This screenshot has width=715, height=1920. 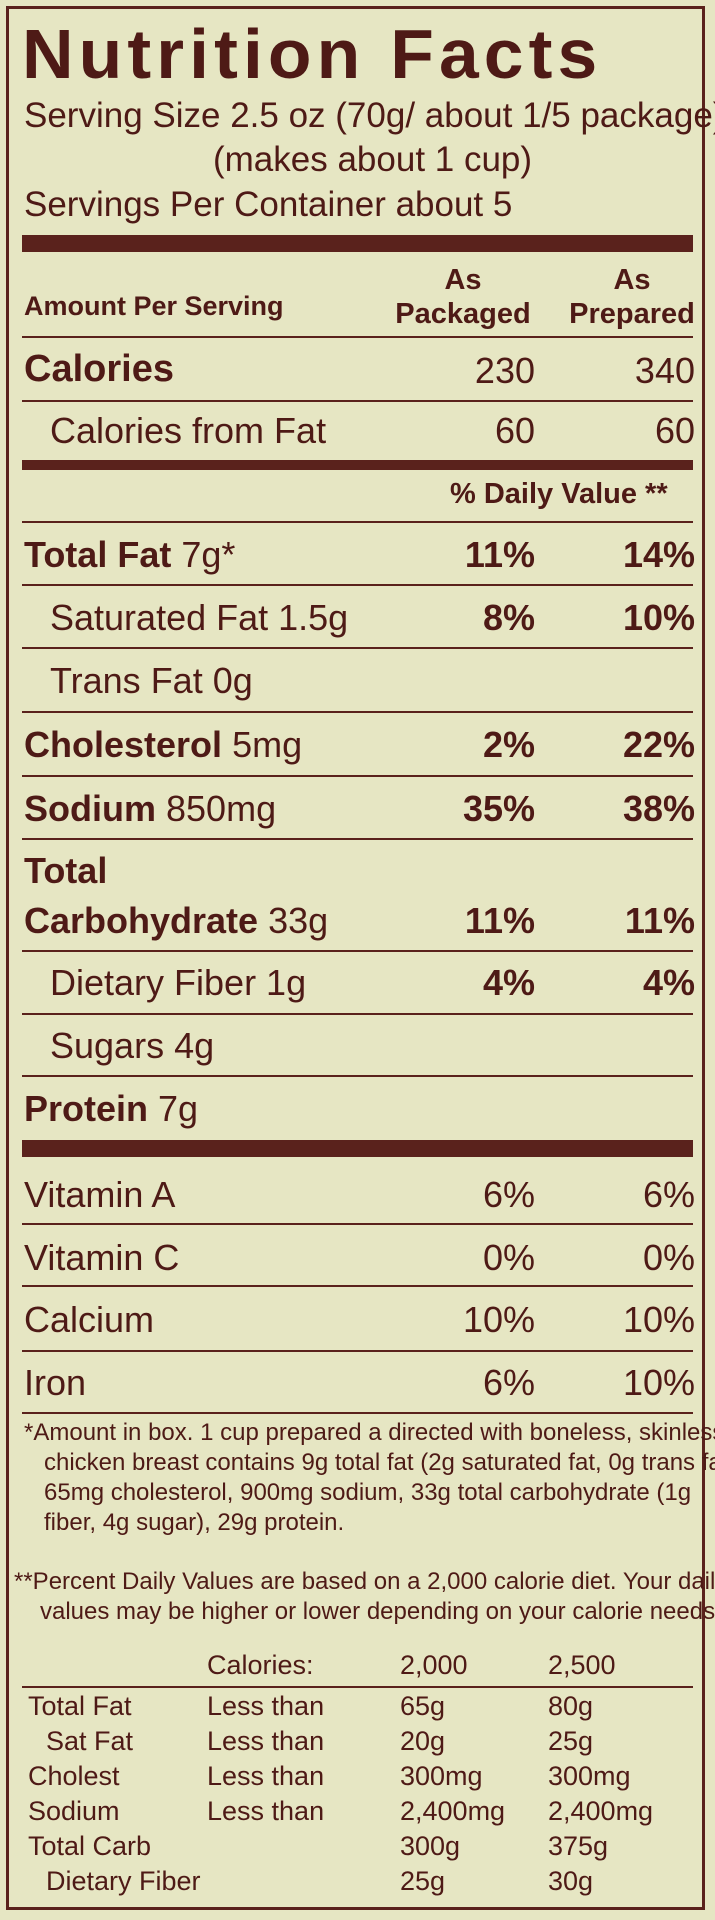 I want to click on total-carb-label-line1: Total, so click(x=66, y=870).